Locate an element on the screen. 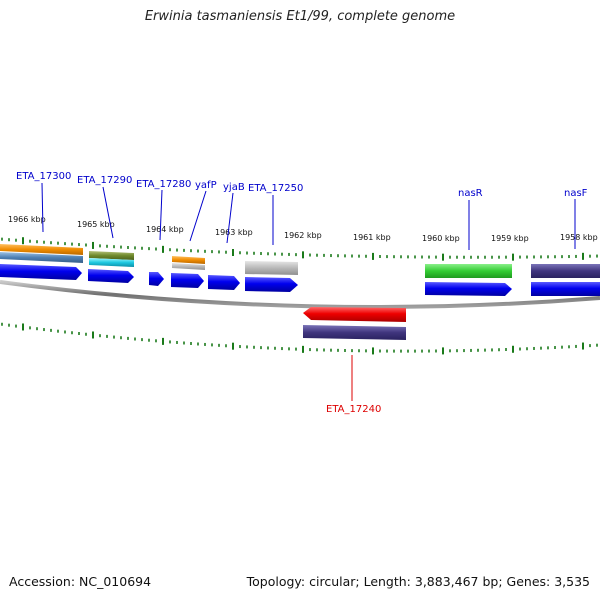  gene-label-eta-17300: ETA_17300 is located at coordinates (43, 176).